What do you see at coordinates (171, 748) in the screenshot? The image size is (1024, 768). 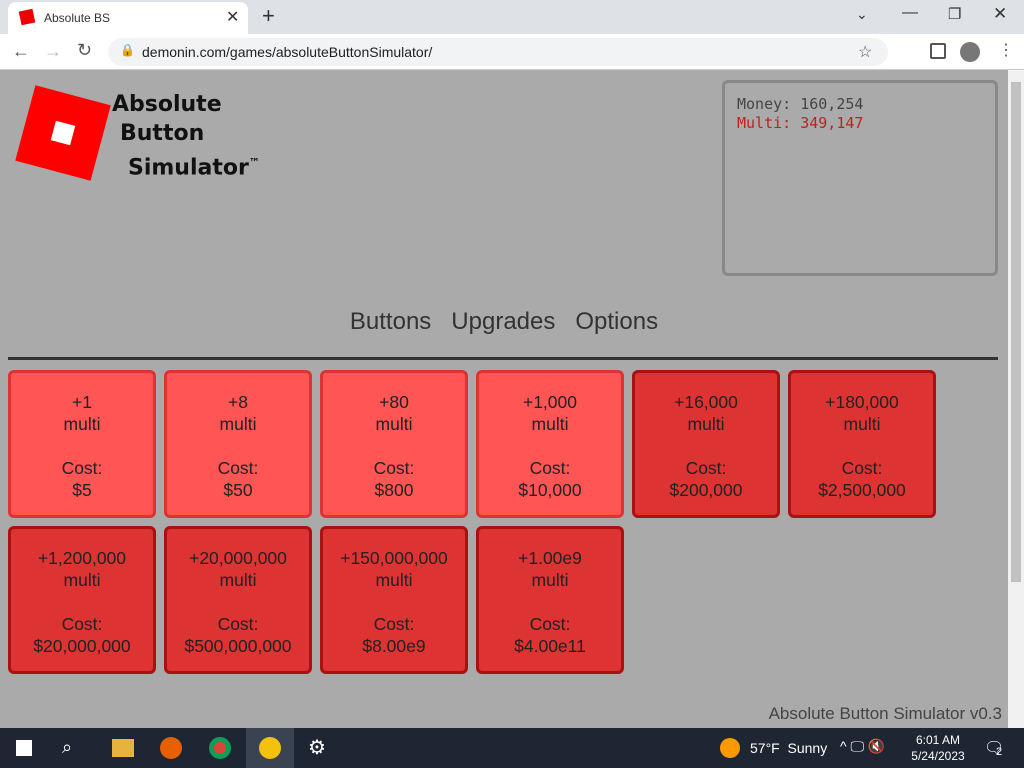 I see `firefox` at bounding box center [171, 748].